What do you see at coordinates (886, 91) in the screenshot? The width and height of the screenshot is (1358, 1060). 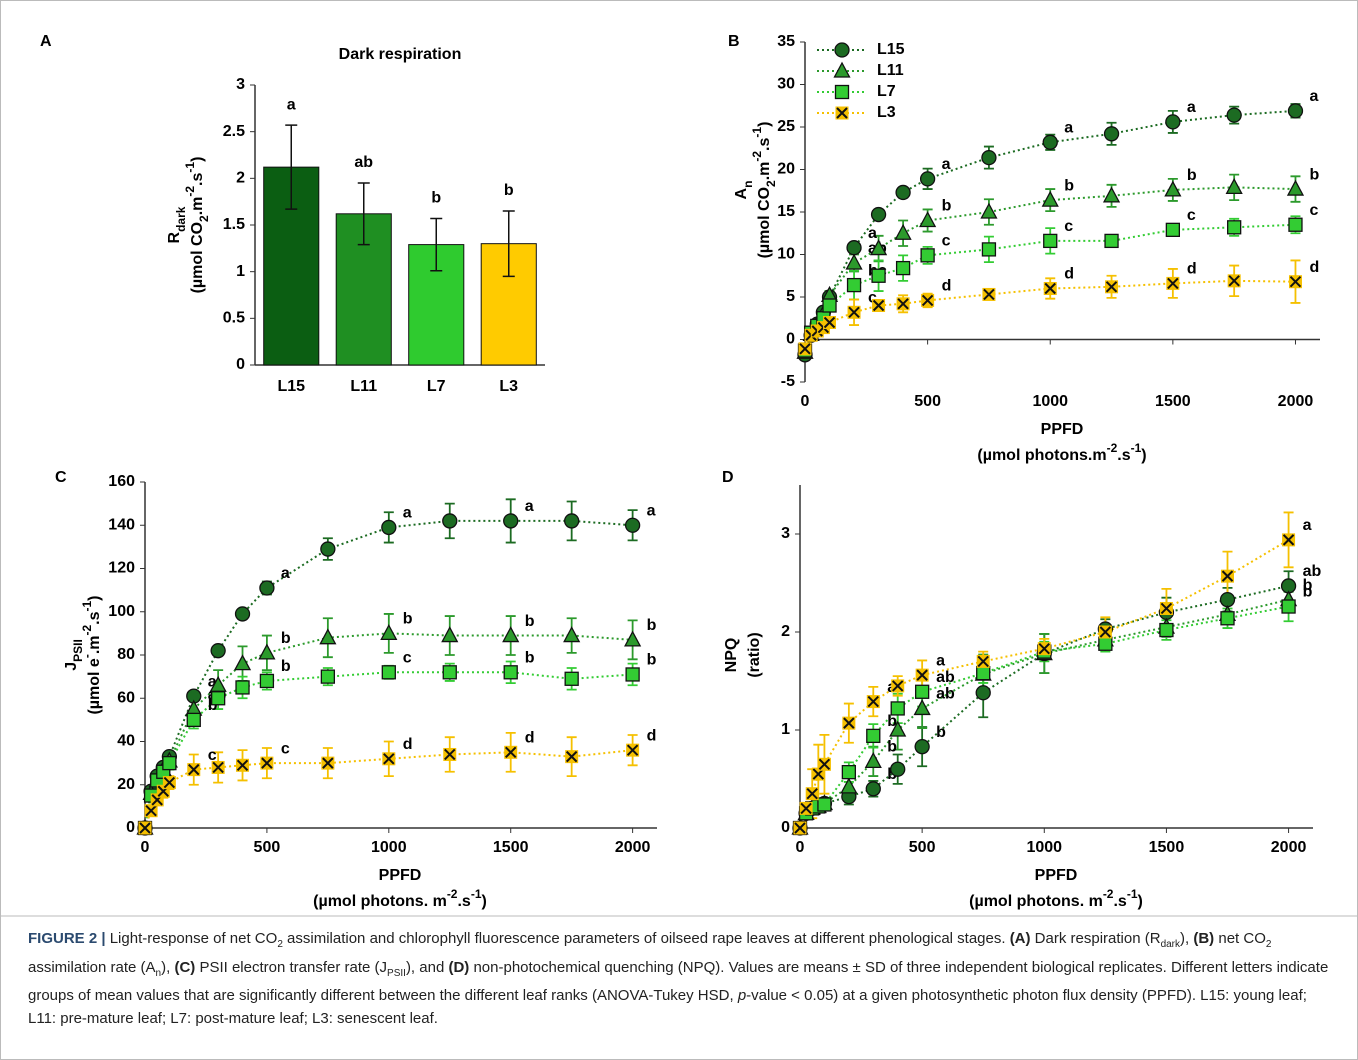 I see `legend-label: L7` at bounding box center [886, 91].